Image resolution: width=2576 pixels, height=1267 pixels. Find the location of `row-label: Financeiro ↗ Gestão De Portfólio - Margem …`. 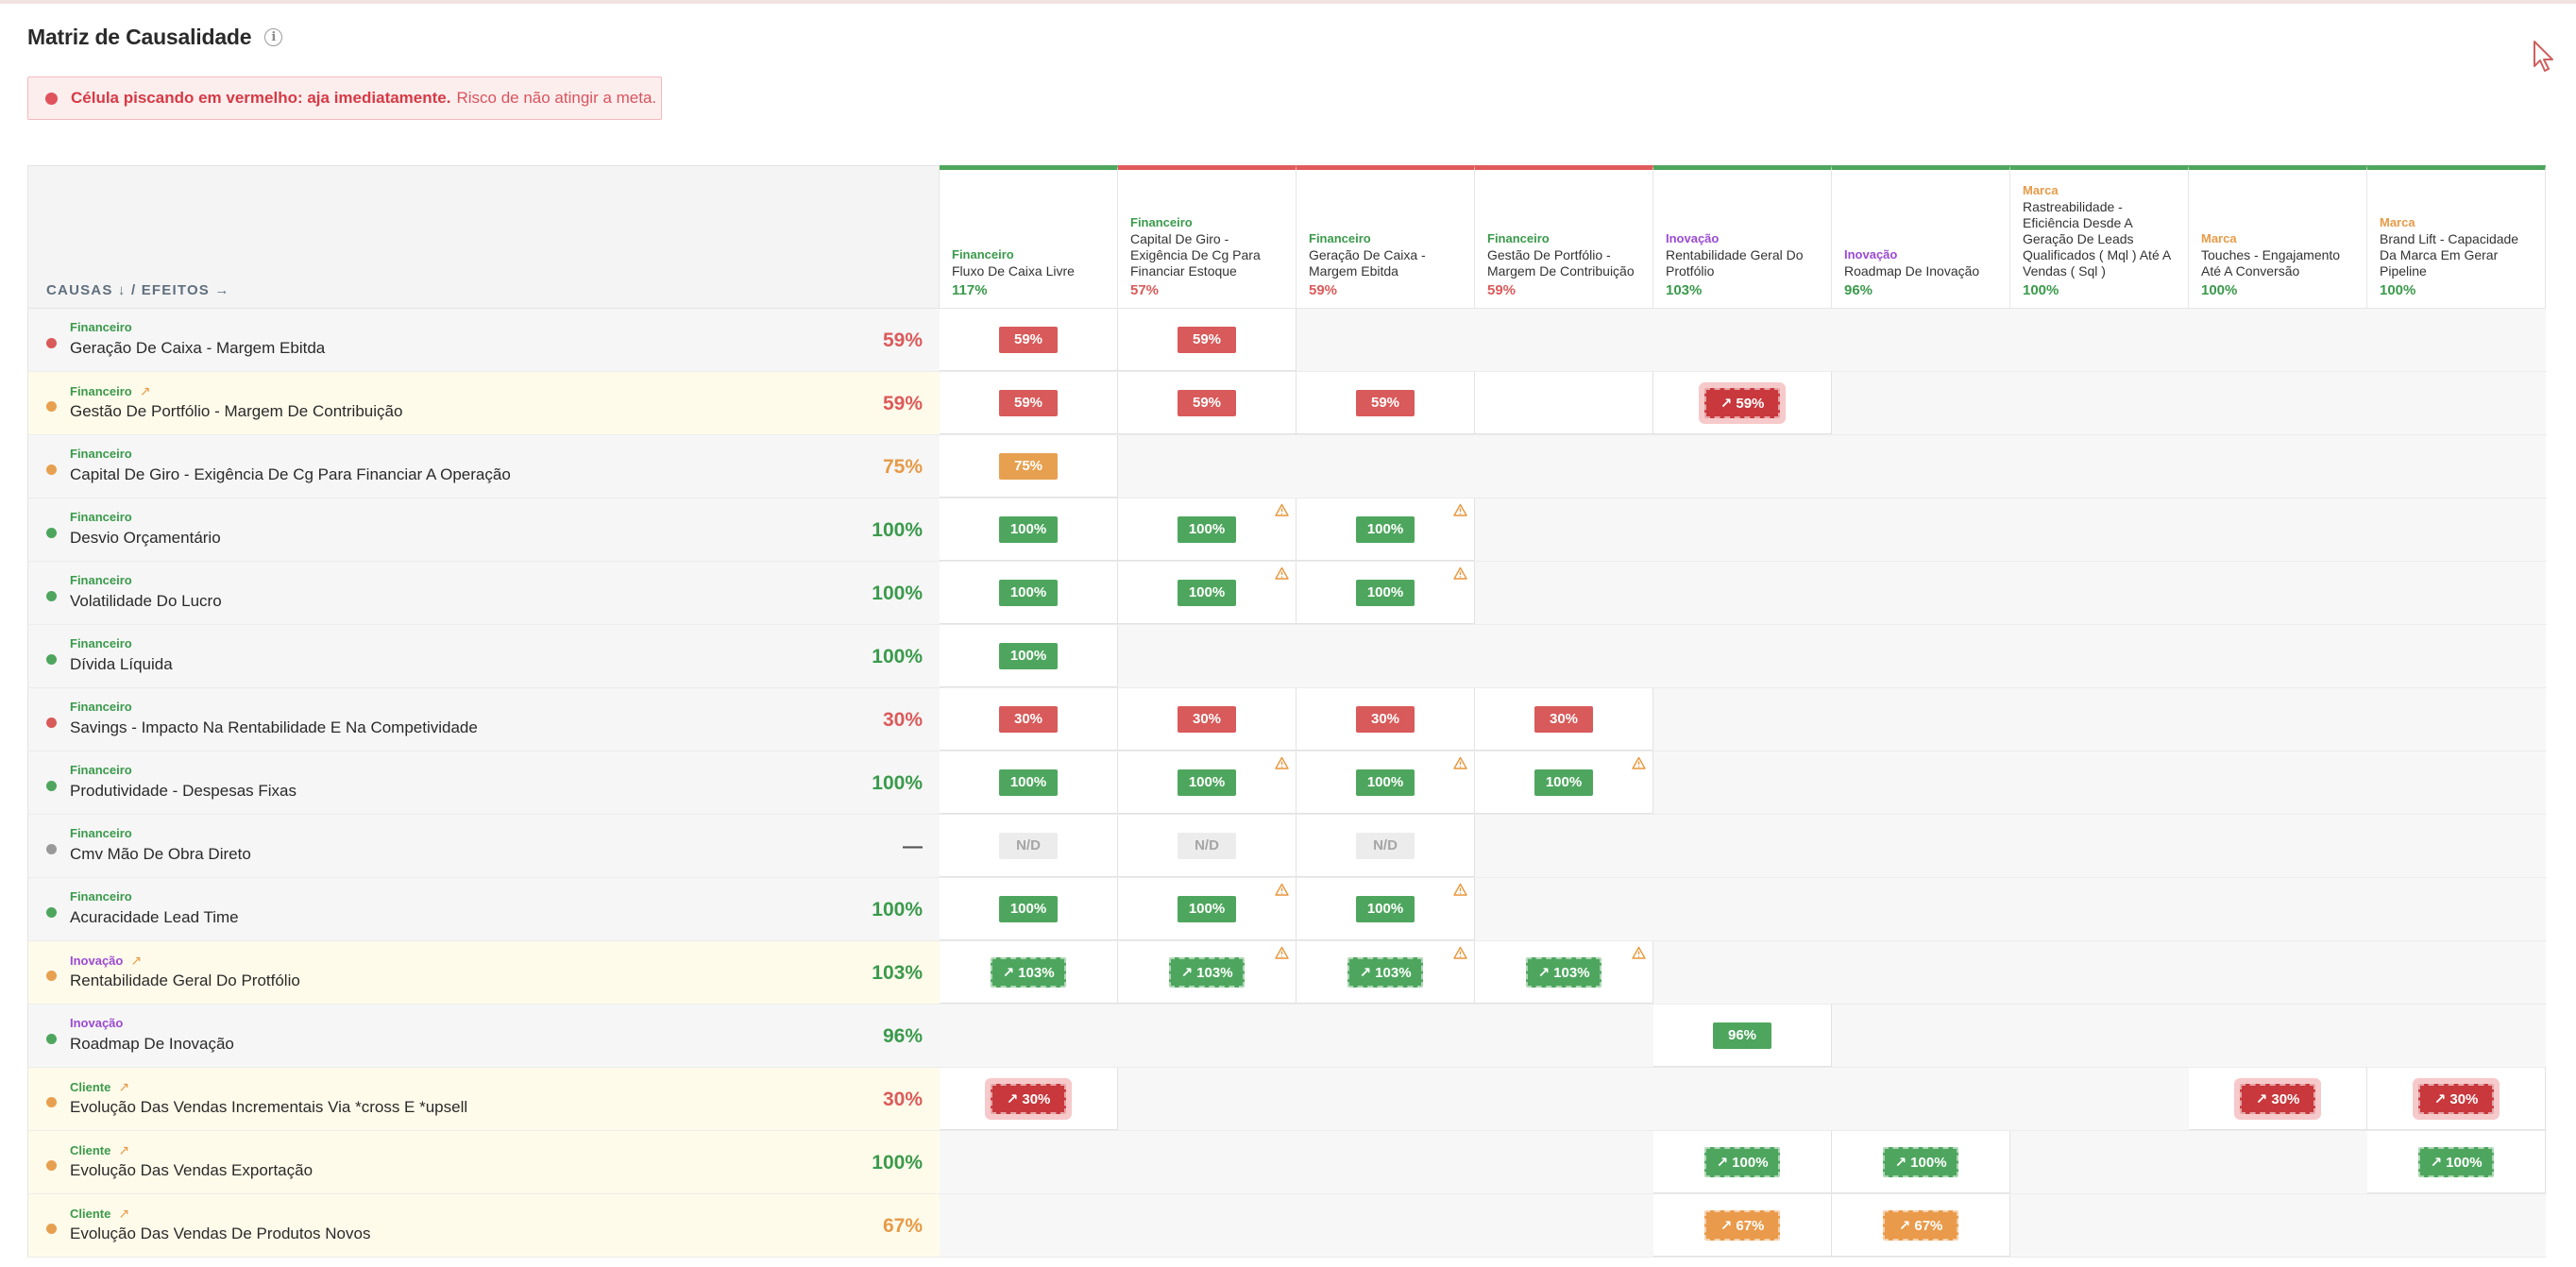

row-label: Financeiro ↗ Gestão De Portfólio - Margem … is located at coordinates (483, 403).